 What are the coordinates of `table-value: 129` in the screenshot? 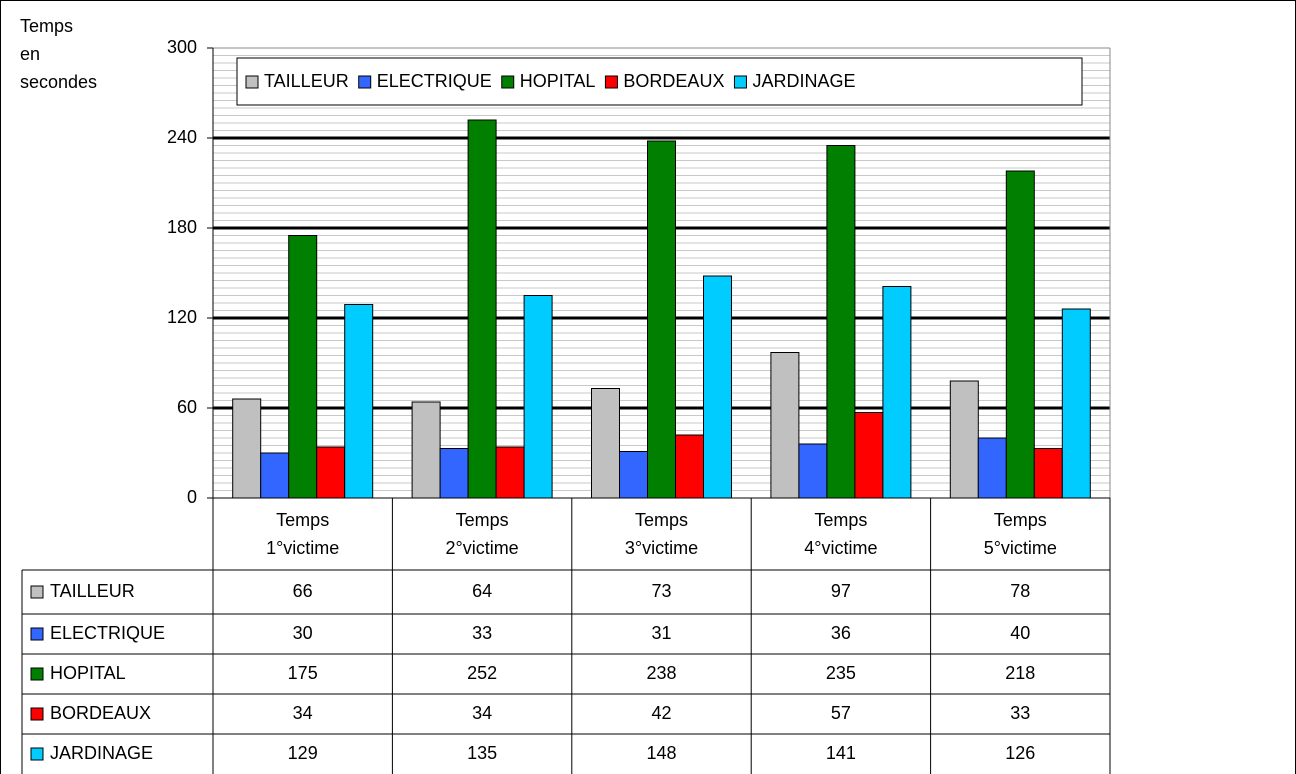 It's located at (303, 753).